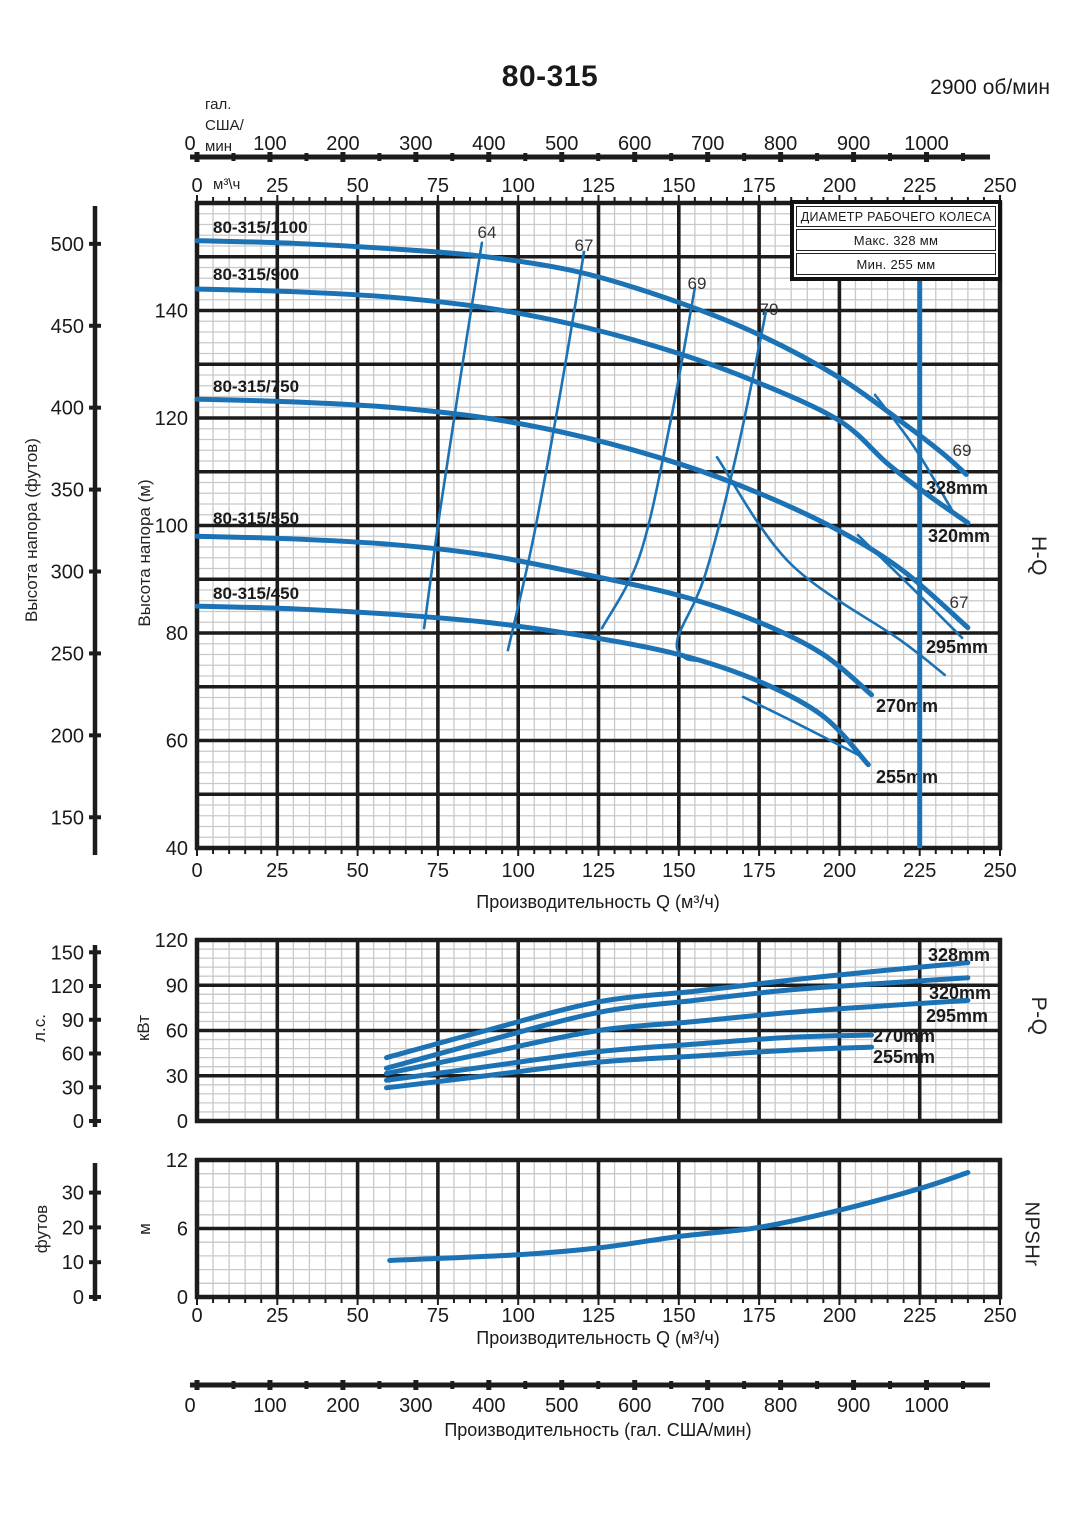 The height and width of the screenshot is (1538, 1088). Describe the element at coordinates (598, 852) in the screenshot. I see `hq-bottom-ticks` at that location.